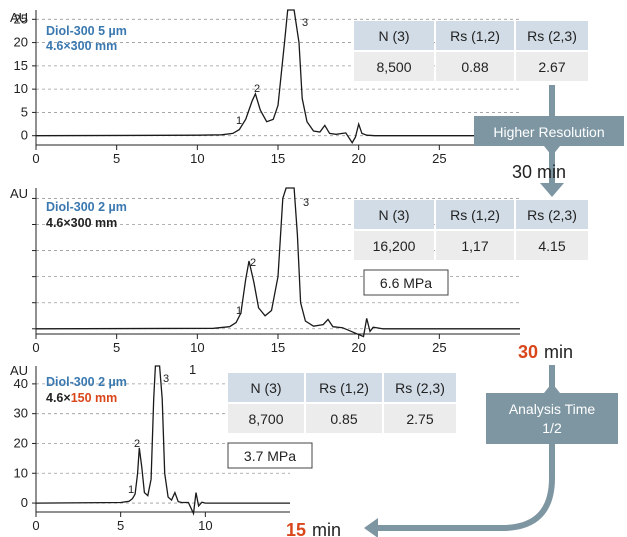 This screenshot has width=627, height=537. I want to click on panel-2-x-ticks: 0 5 10 15 20 25, so click(239, 344).